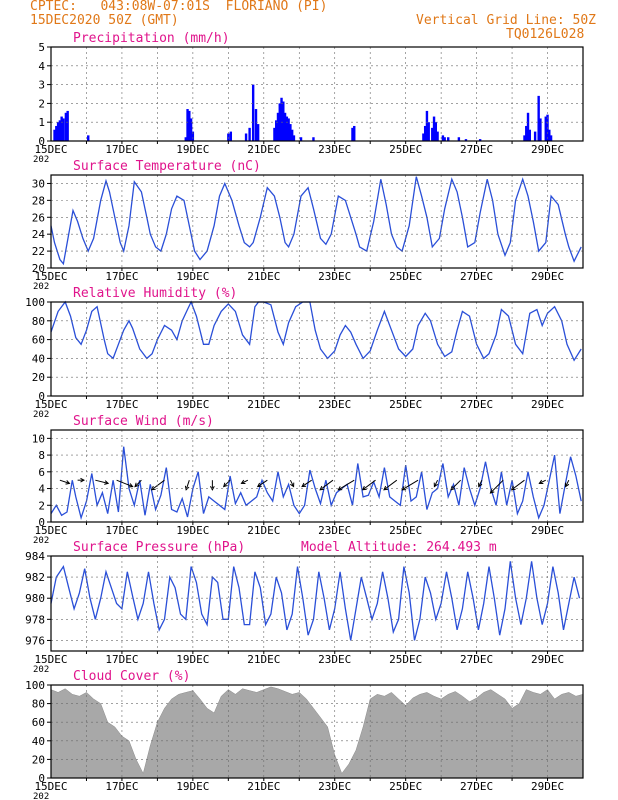 This screenshot has width=618, height=800. Describe the element at coordinates (38, 200) in the screenshot. I see `y-tick-label: 28` at that location.